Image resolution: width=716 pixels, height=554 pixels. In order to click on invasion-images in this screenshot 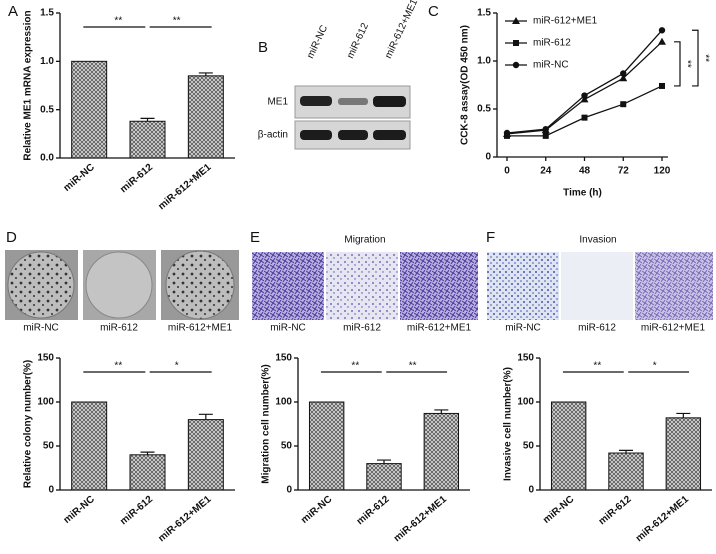, I will do `click(600, 286)`.